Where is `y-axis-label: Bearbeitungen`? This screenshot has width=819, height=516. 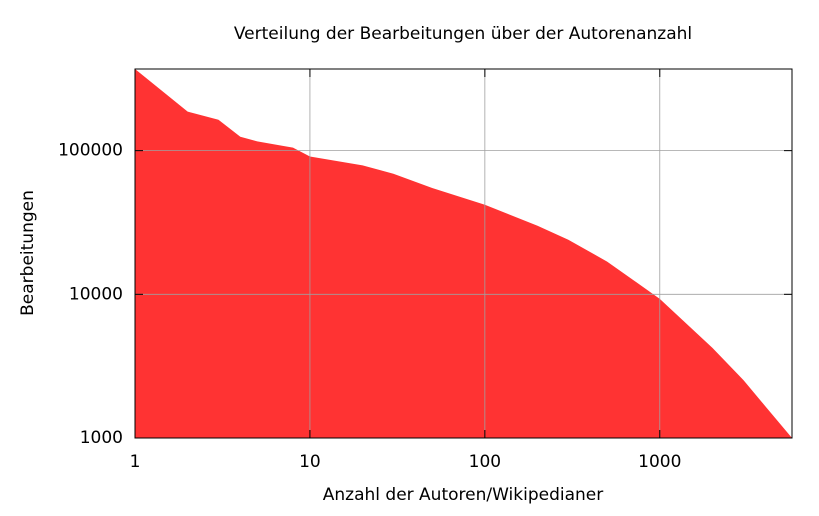 y-axis-label: Bearbeitungen is located at coordinates (28, 253).